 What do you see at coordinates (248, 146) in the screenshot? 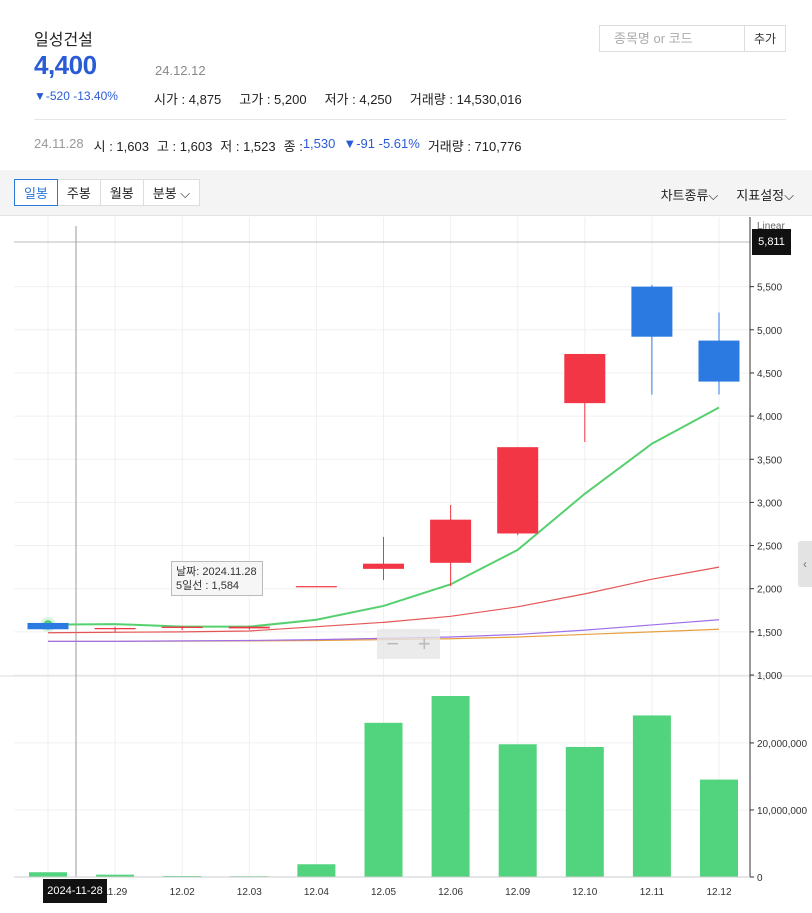
I see `prev-low: 저 : 1,523` at bounding box center [248, 146].